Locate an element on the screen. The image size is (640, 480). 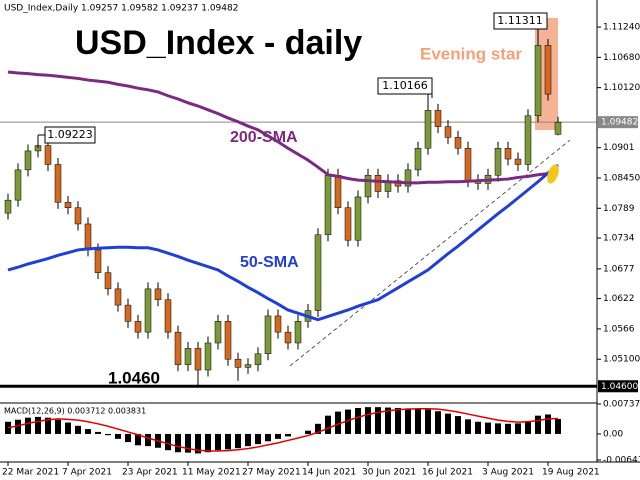
y-tick-label: 1.0566 is located at coordinates (619, 329).